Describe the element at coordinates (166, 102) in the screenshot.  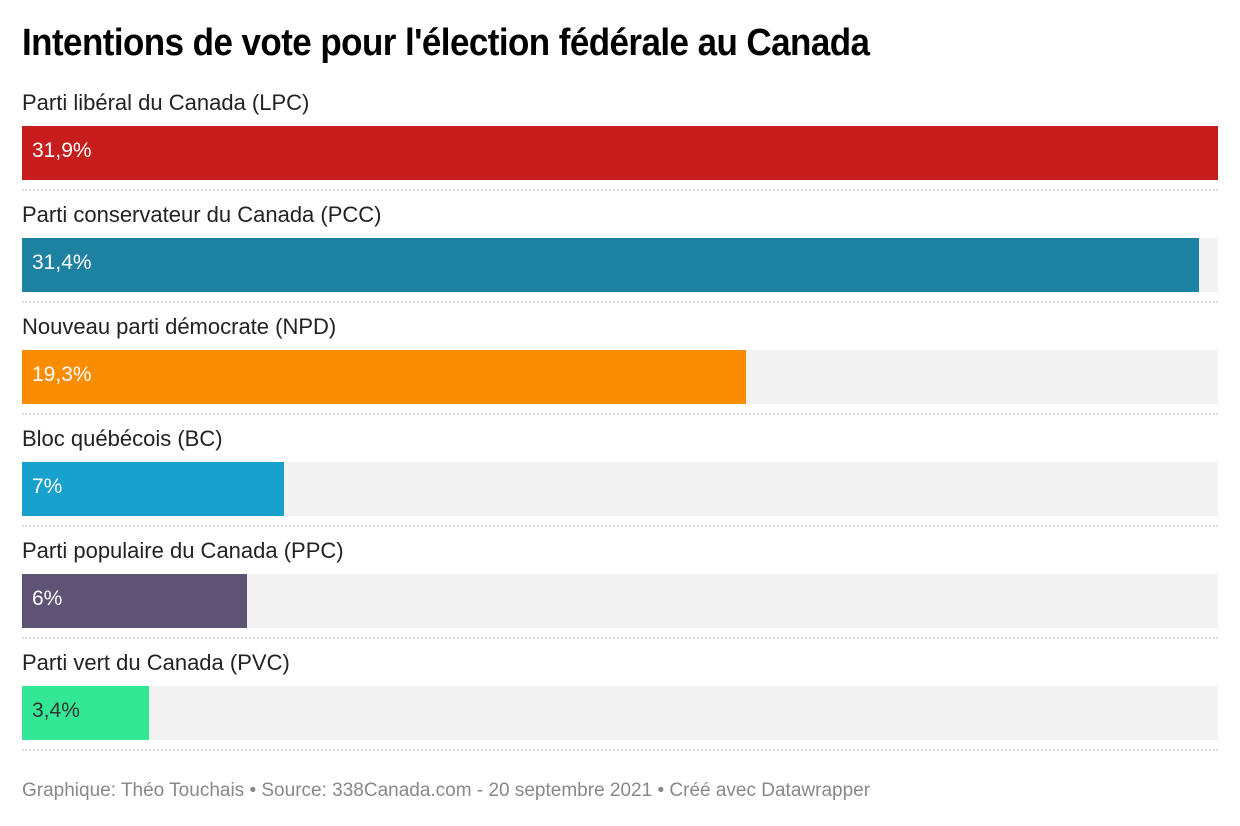
I see `category-label: Parti libéral du Canada (LPC)` at that location.